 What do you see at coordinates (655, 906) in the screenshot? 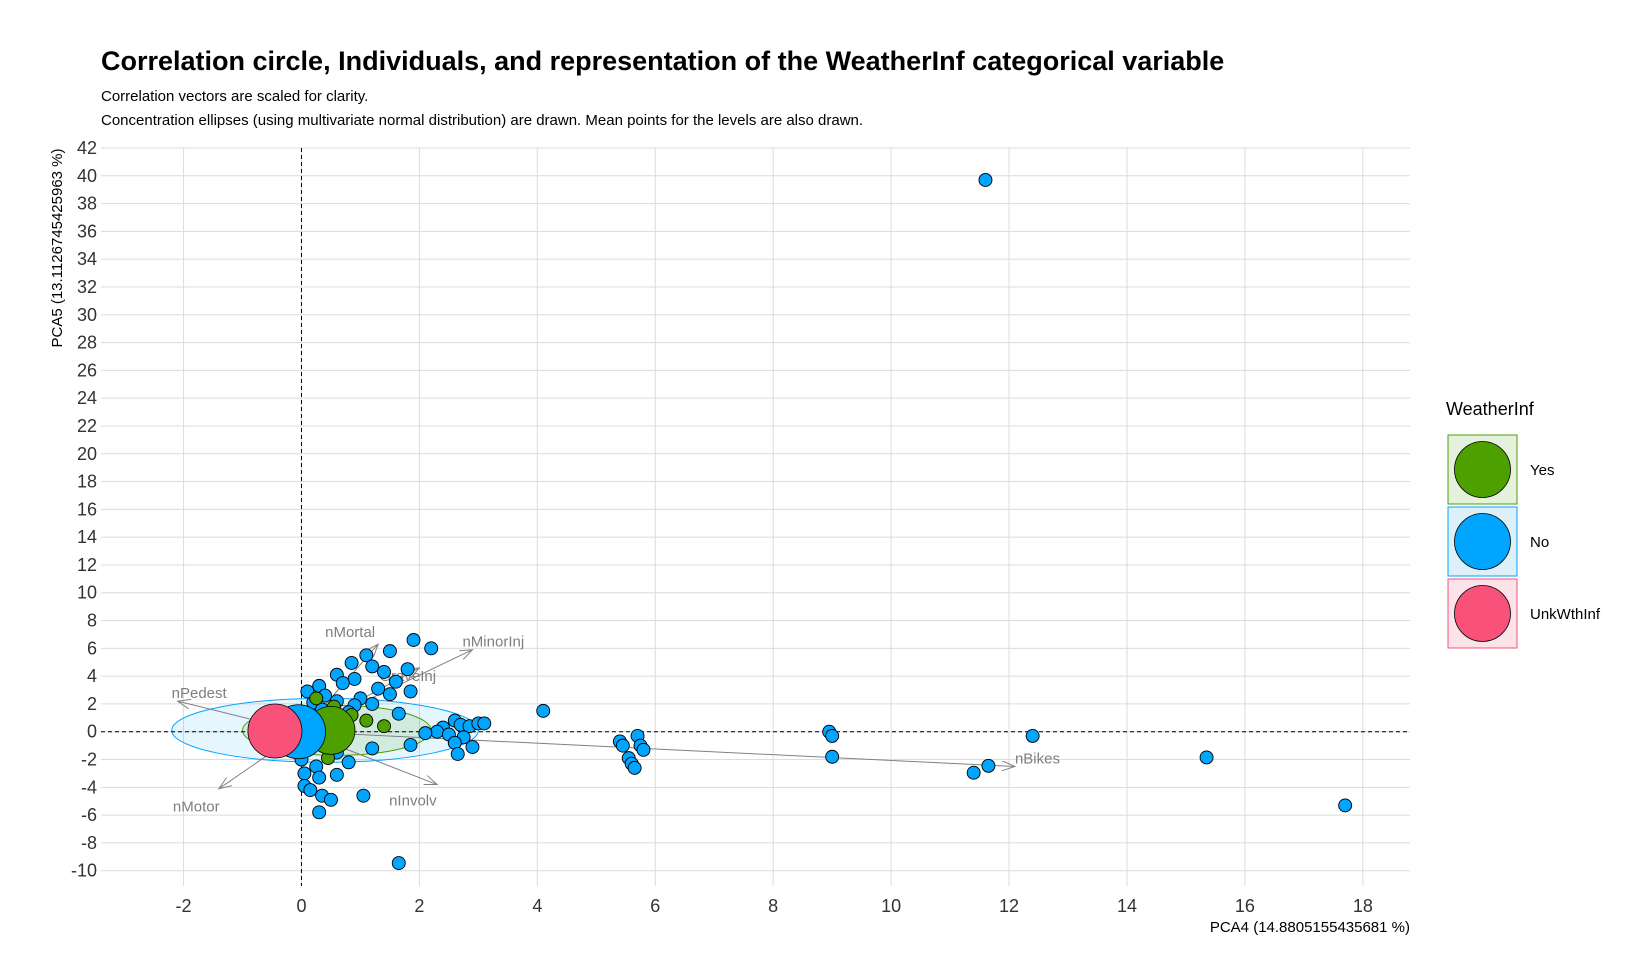
I see `x-tick-label: 6` at bounding box center [655, 906].